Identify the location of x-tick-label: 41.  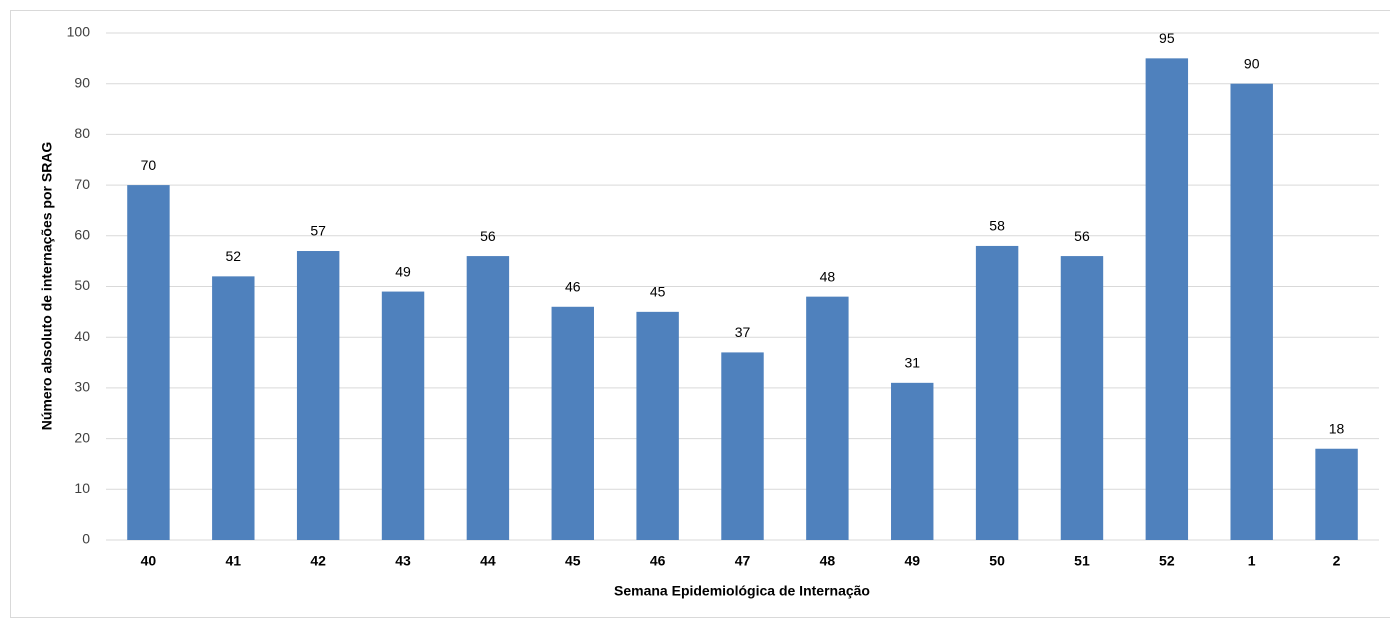
(234, 561).